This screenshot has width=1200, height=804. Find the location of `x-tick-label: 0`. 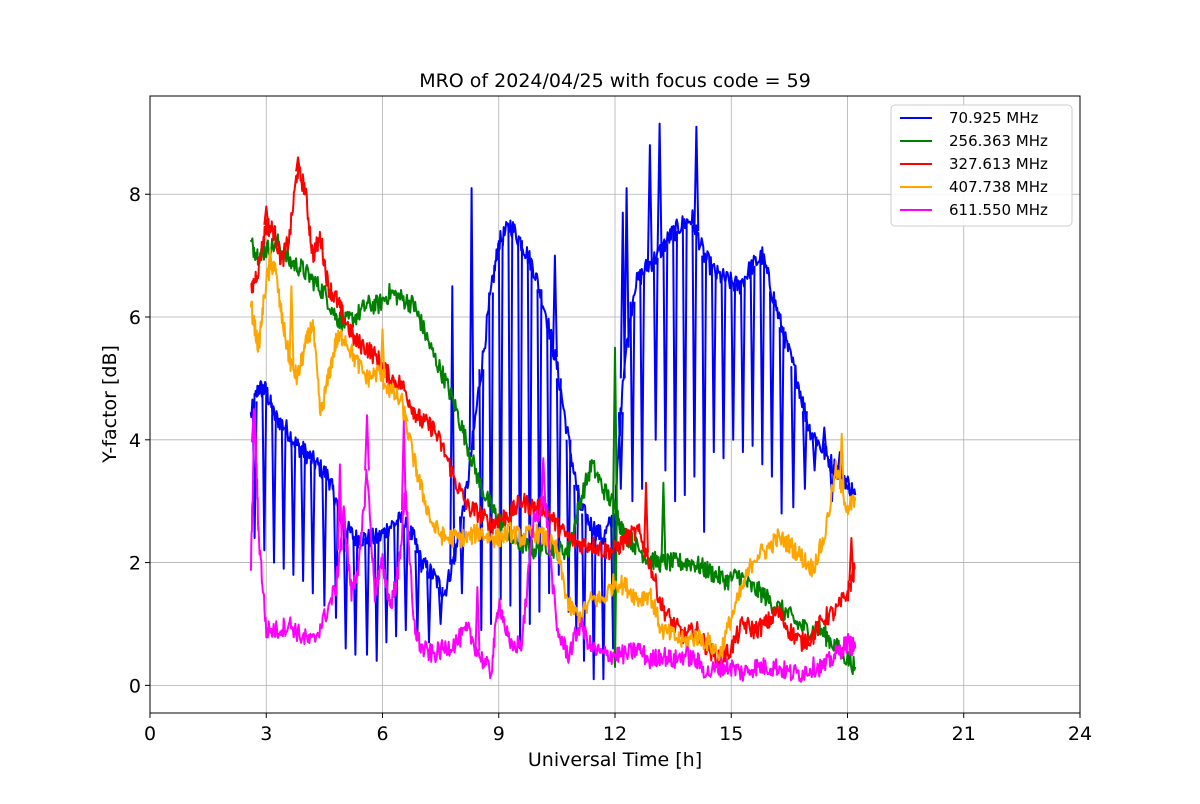

x-tick-label: 0 is located at coordinates (150, 734).